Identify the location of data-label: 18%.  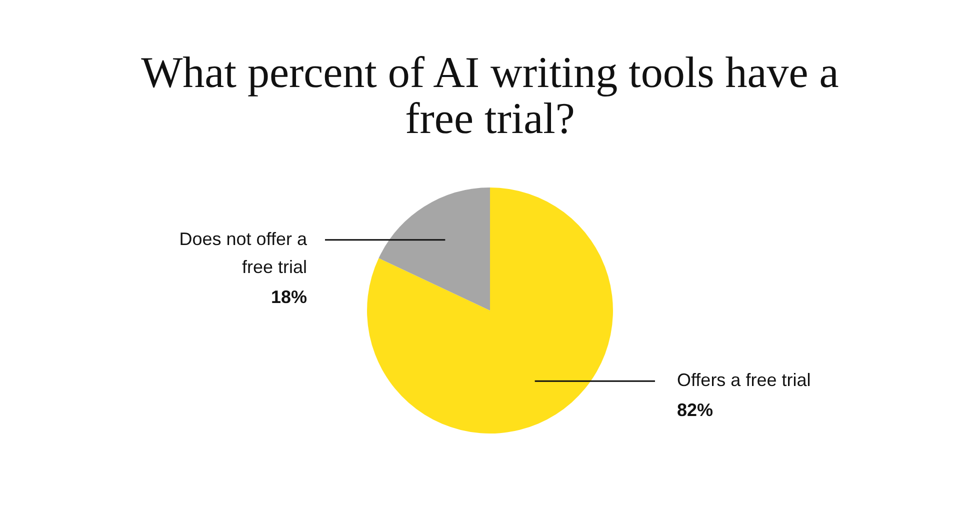
(288, 296).